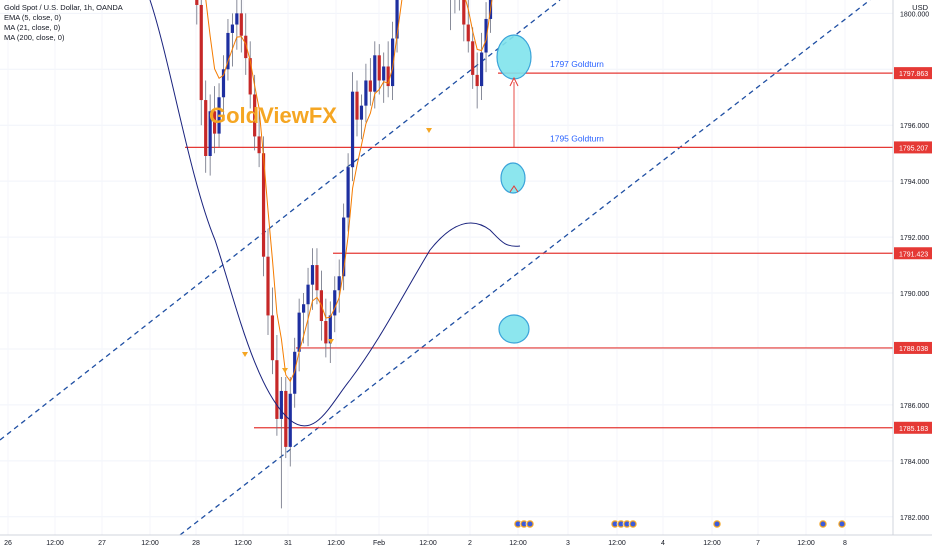  What do you see at coordinates (663, 543) in the screenshot?
I see `x-tick-label: 4` at bounding box center [663, 543].